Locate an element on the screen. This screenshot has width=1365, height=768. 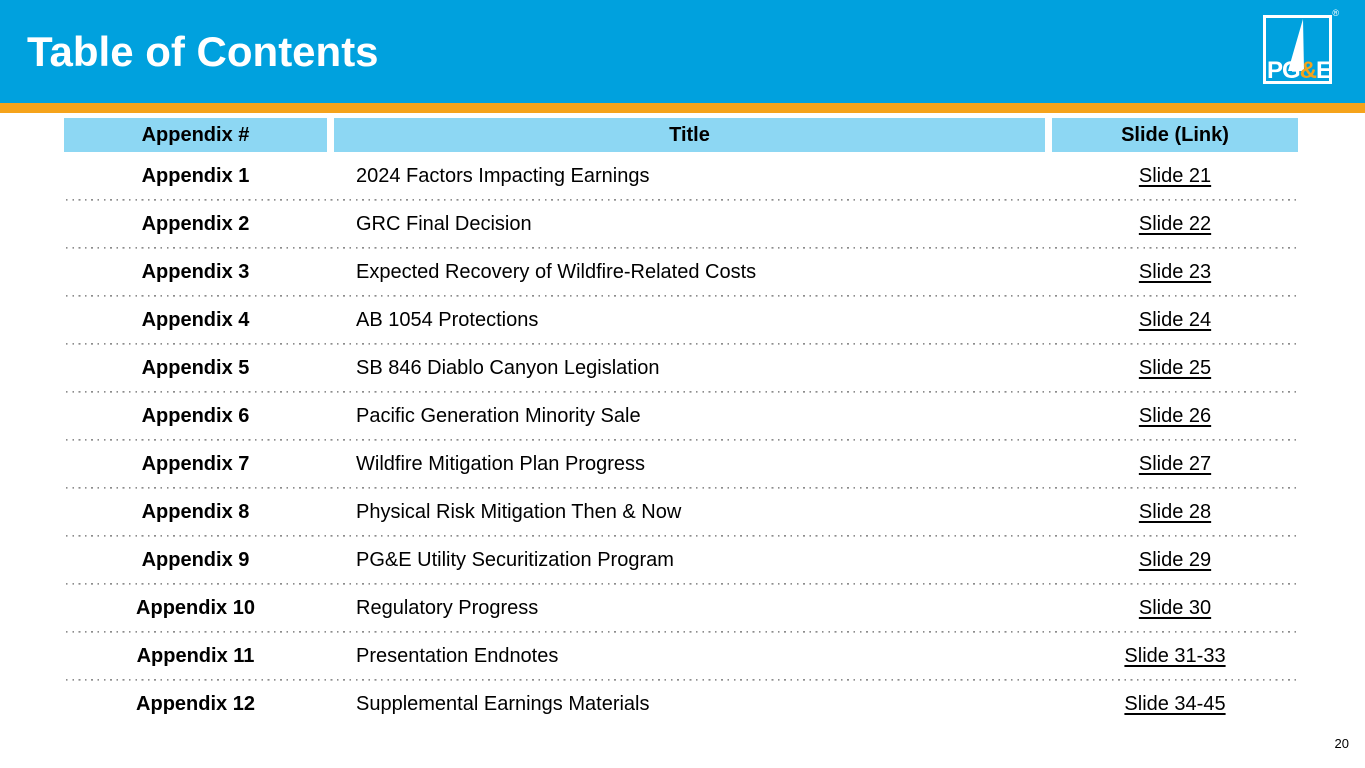
slide-link: Slide 25 is located at coordinates (1175, 367).